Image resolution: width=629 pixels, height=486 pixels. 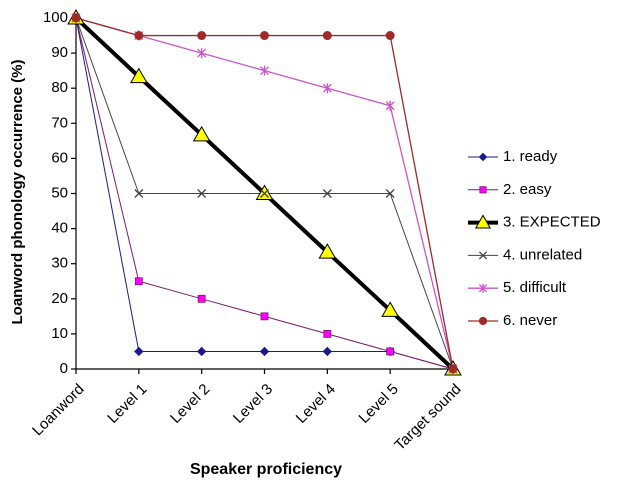 What do you see at coordinates (542, 239) in the screenshot?
I see `legend-box` at bounding box center [542, 239].